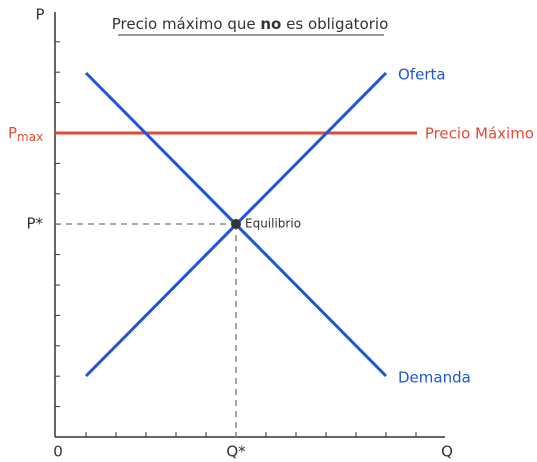  Describe the element at coordinates (273, 224) in the screenshot. I see `equilibrium-label: Equilibrio` at that location.